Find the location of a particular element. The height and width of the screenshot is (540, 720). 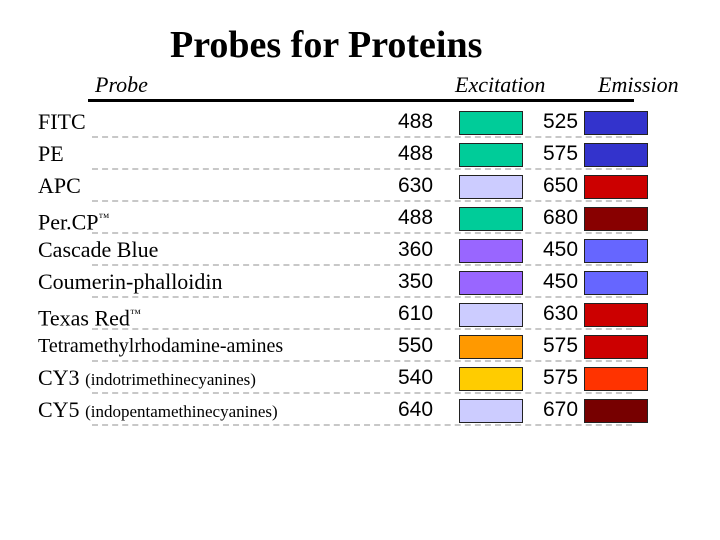

probe-name-text: FITC is located at coordinates (62, 121).